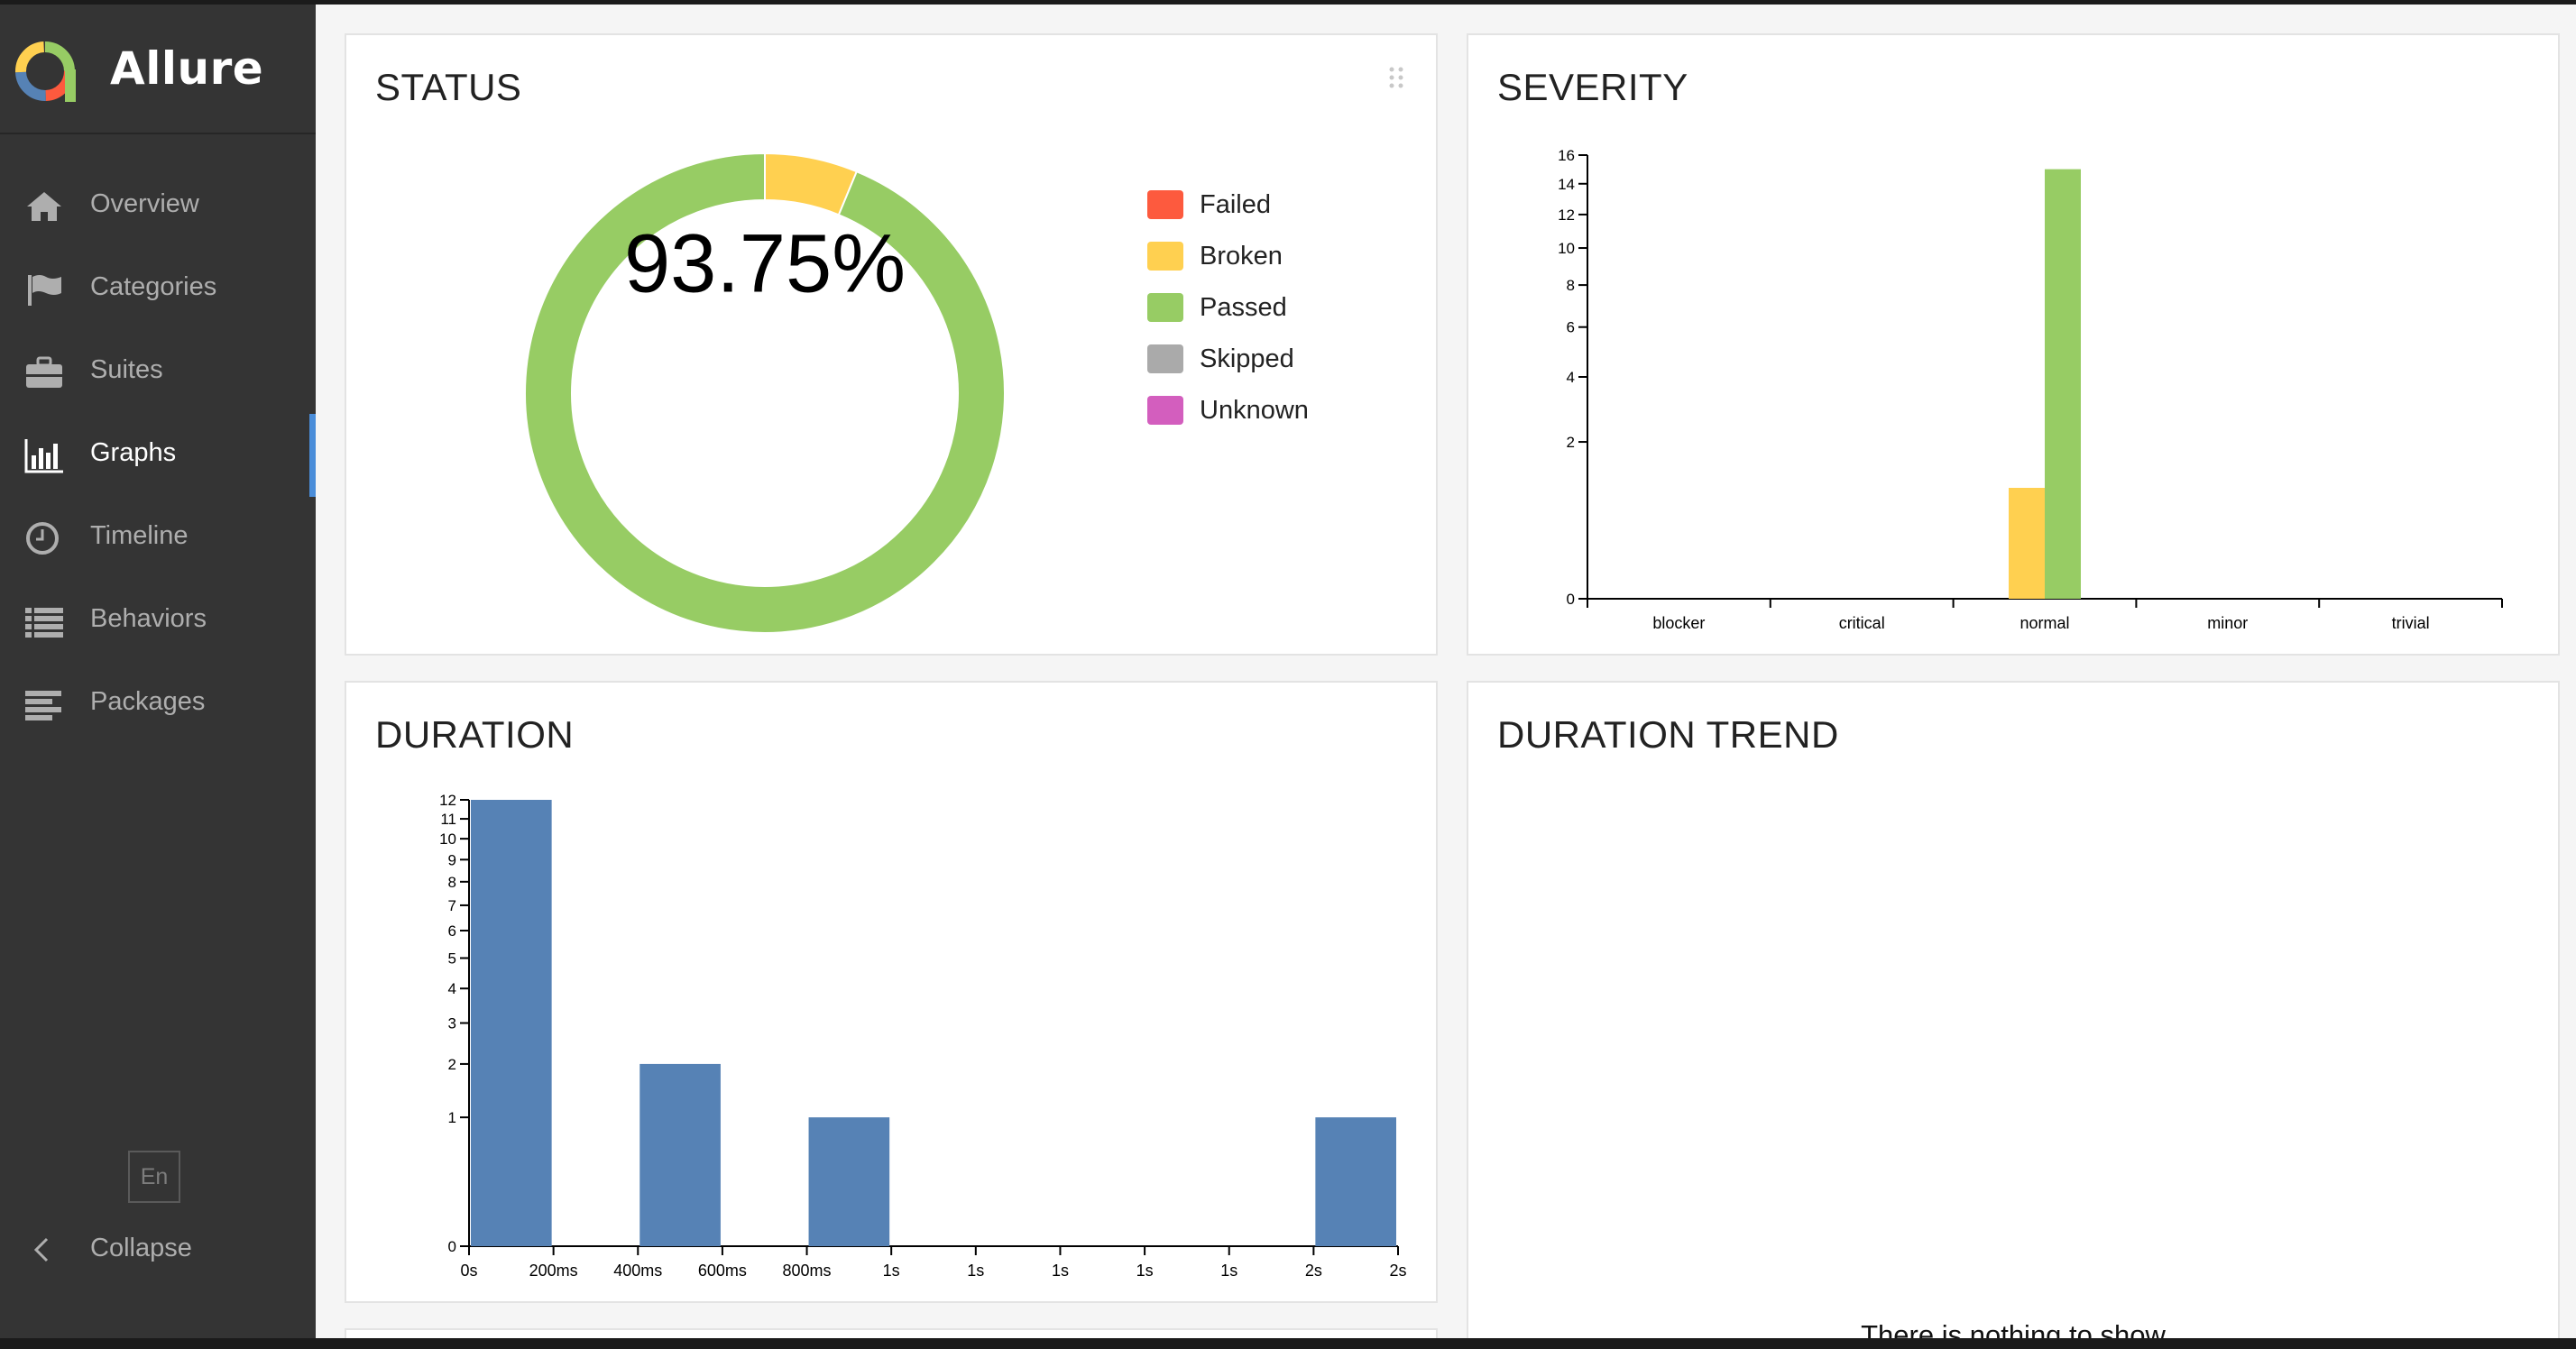 The width and height of the screenshot is (2576, 1349). What do you see at coordinates (452, 1117) in the screenshot?
I see `duration-y-tick-label: 1` at bounding box center [452, 1117].